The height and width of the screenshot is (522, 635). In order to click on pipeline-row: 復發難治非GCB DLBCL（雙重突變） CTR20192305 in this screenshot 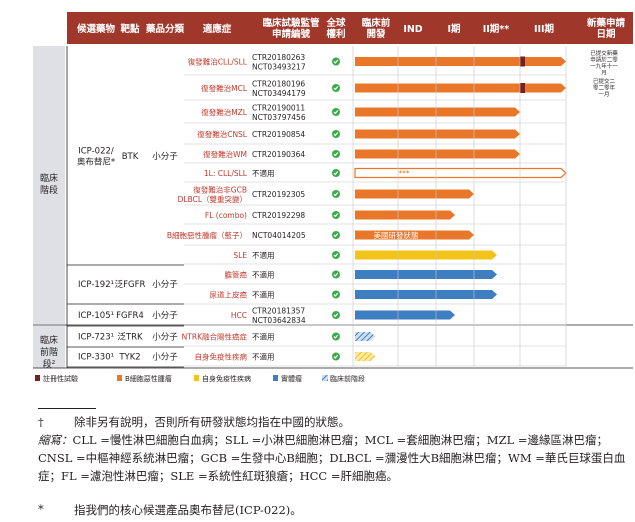, I will do `click(372, 195)`.